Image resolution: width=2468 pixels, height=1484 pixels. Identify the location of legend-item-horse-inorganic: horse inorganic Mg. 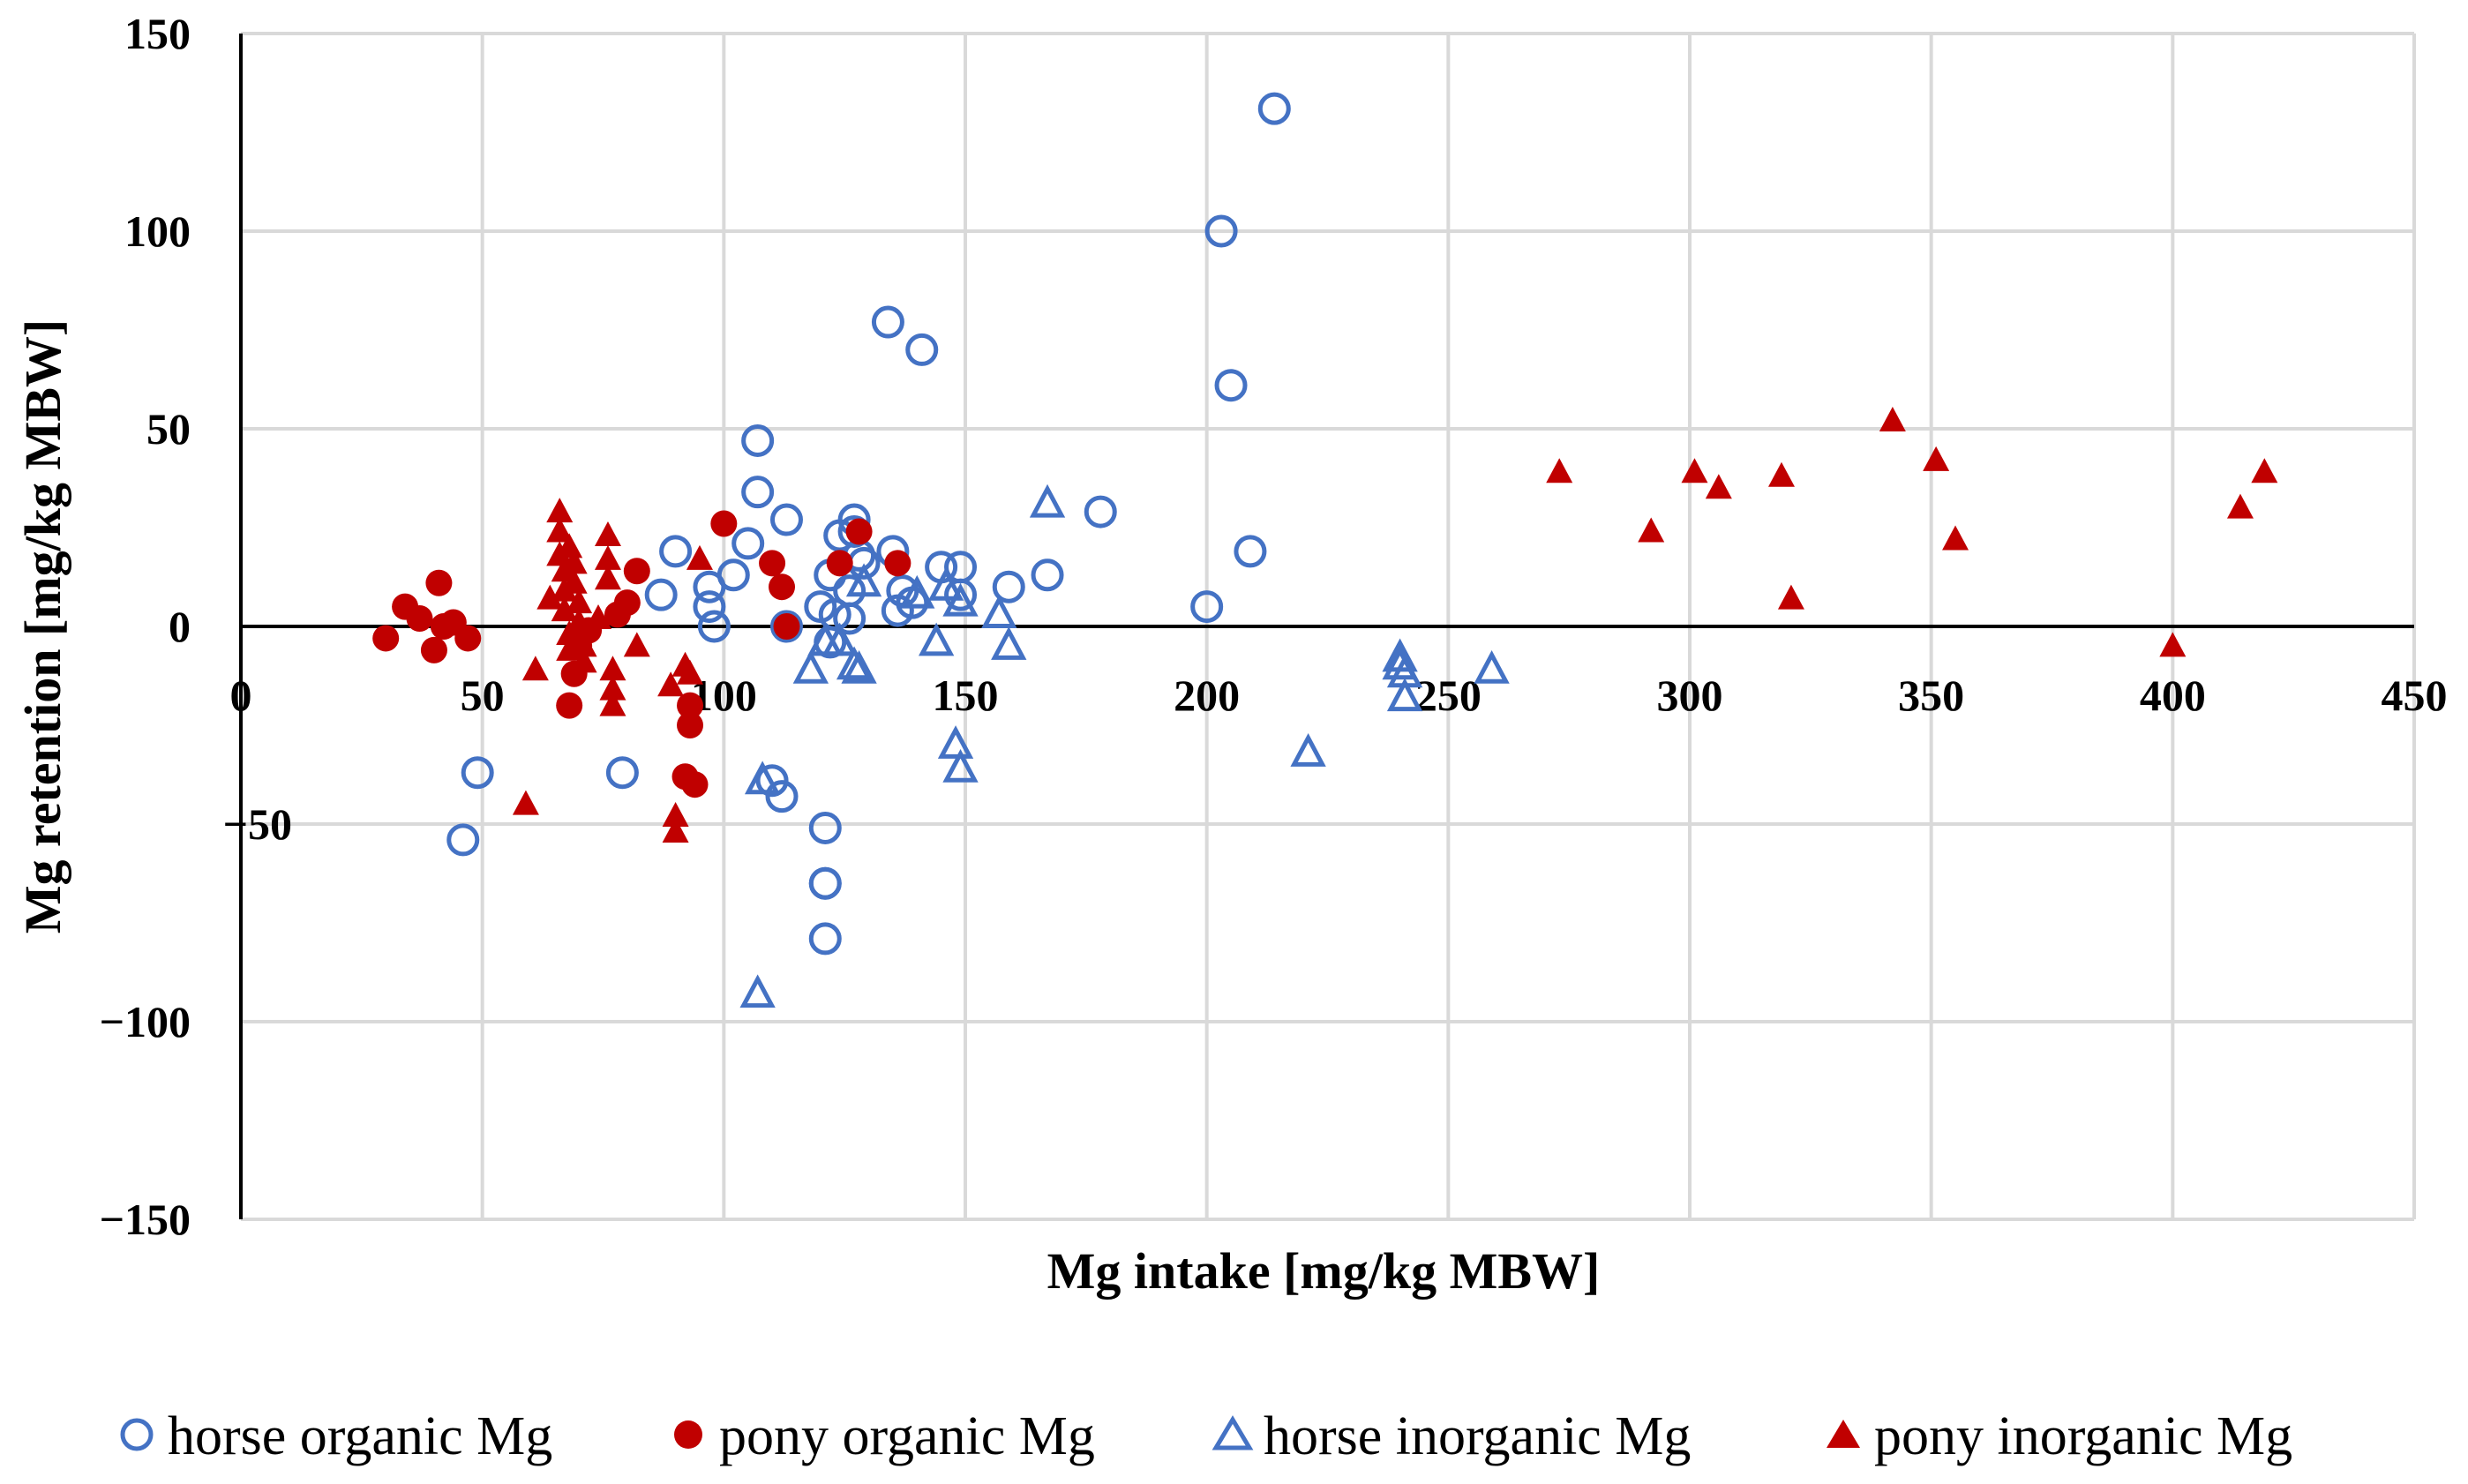
(1451, 1436).